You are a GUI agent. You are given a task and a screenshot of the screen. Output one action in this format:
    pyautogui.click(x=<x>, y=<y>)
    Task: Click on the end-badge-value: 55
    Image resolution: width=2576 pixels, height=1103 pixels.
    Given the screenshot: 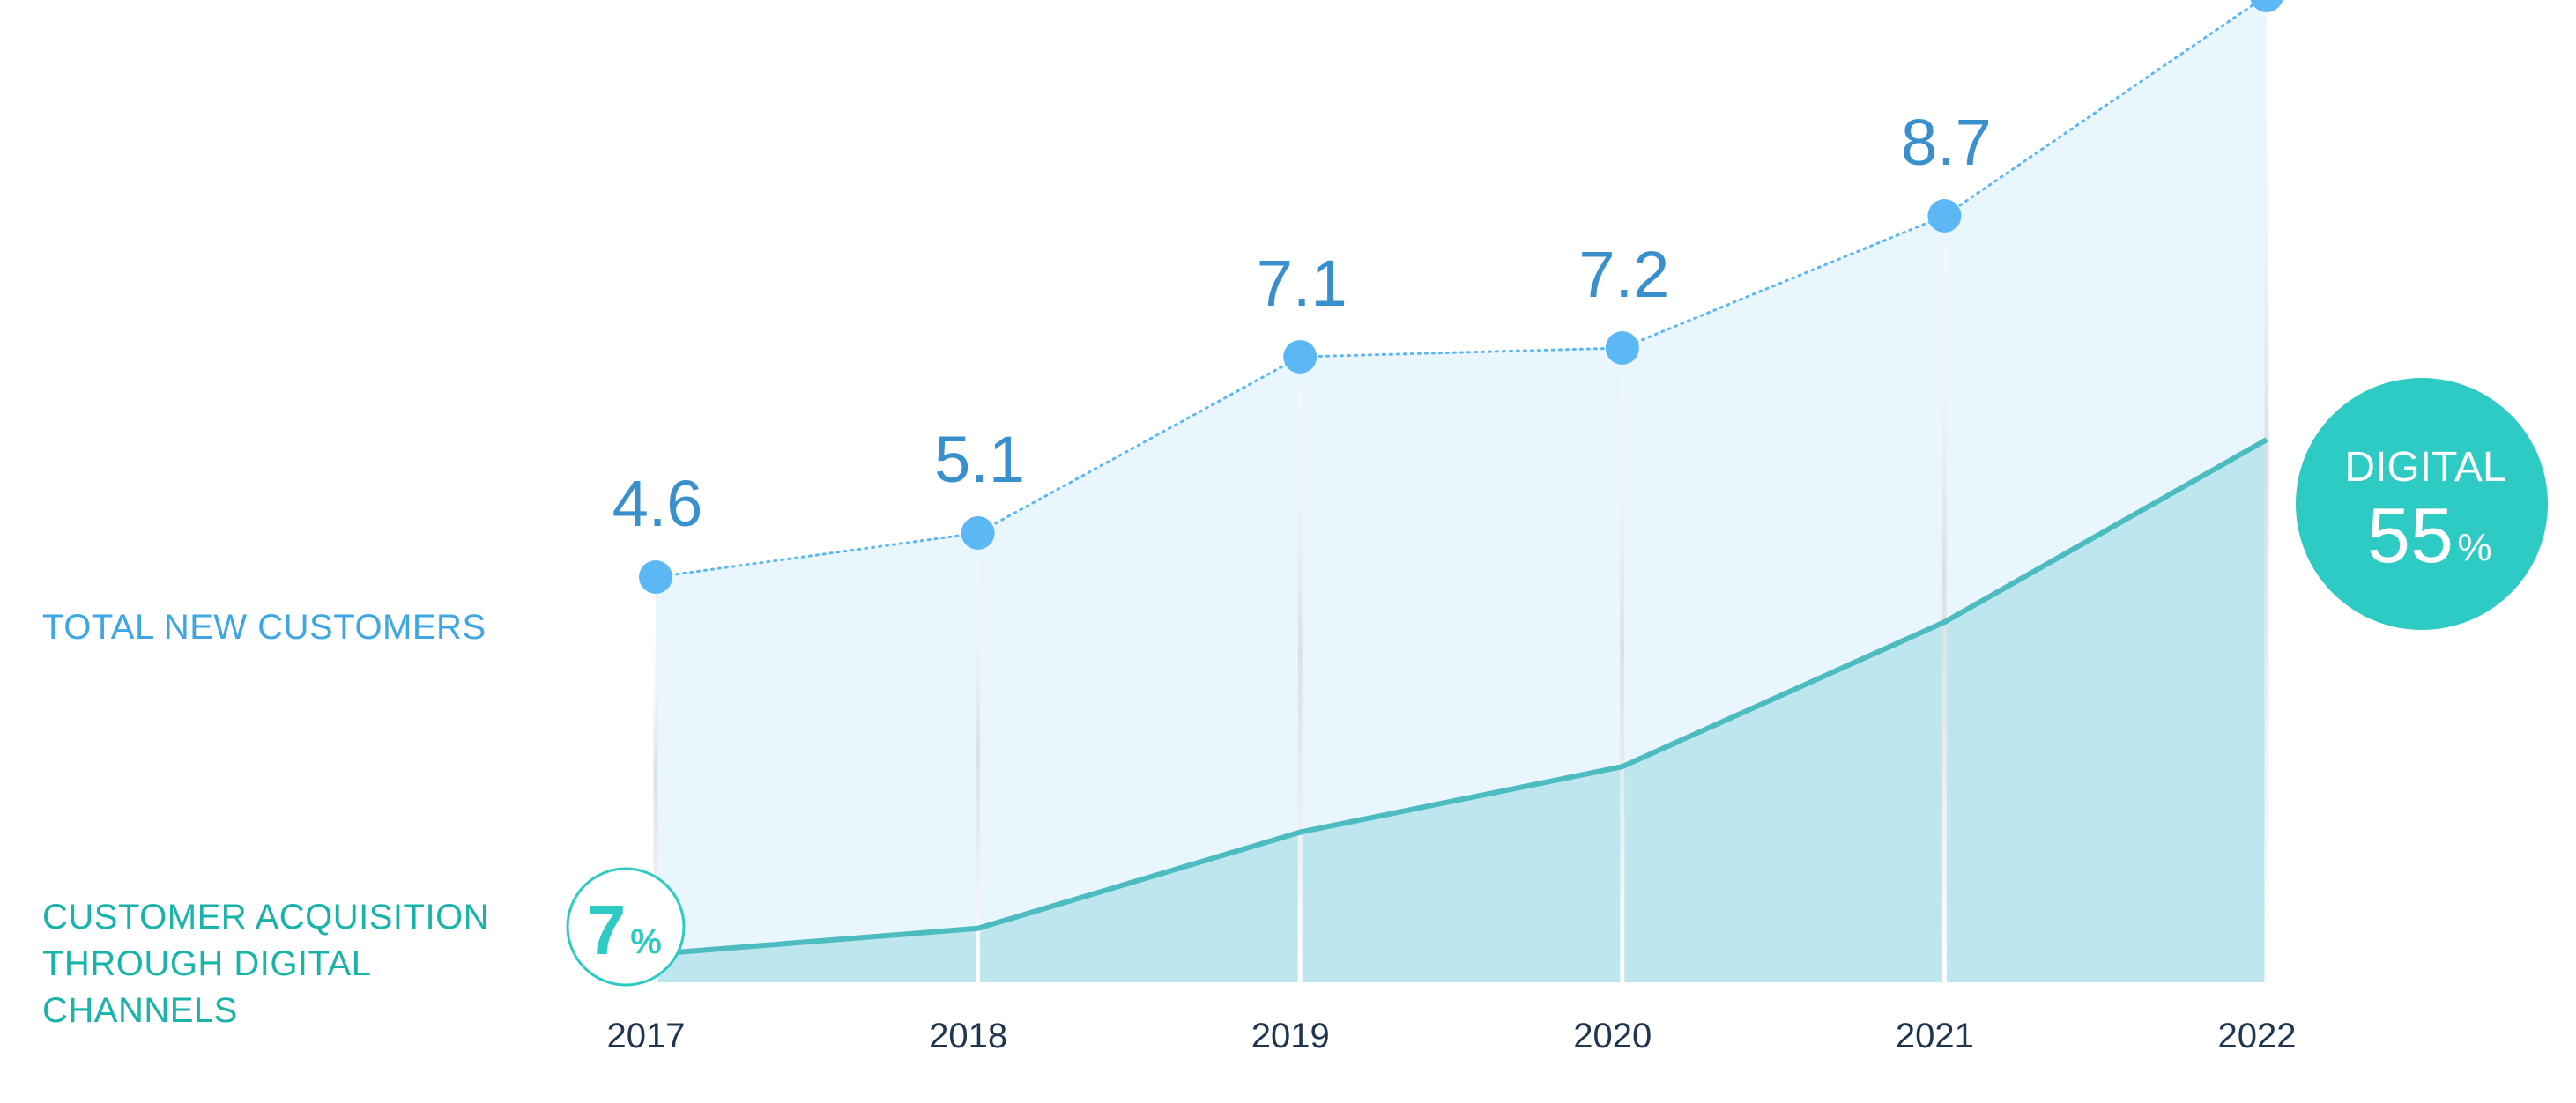 What is the action you would take?
    pyautogui.click(x=2410, y=535)
    